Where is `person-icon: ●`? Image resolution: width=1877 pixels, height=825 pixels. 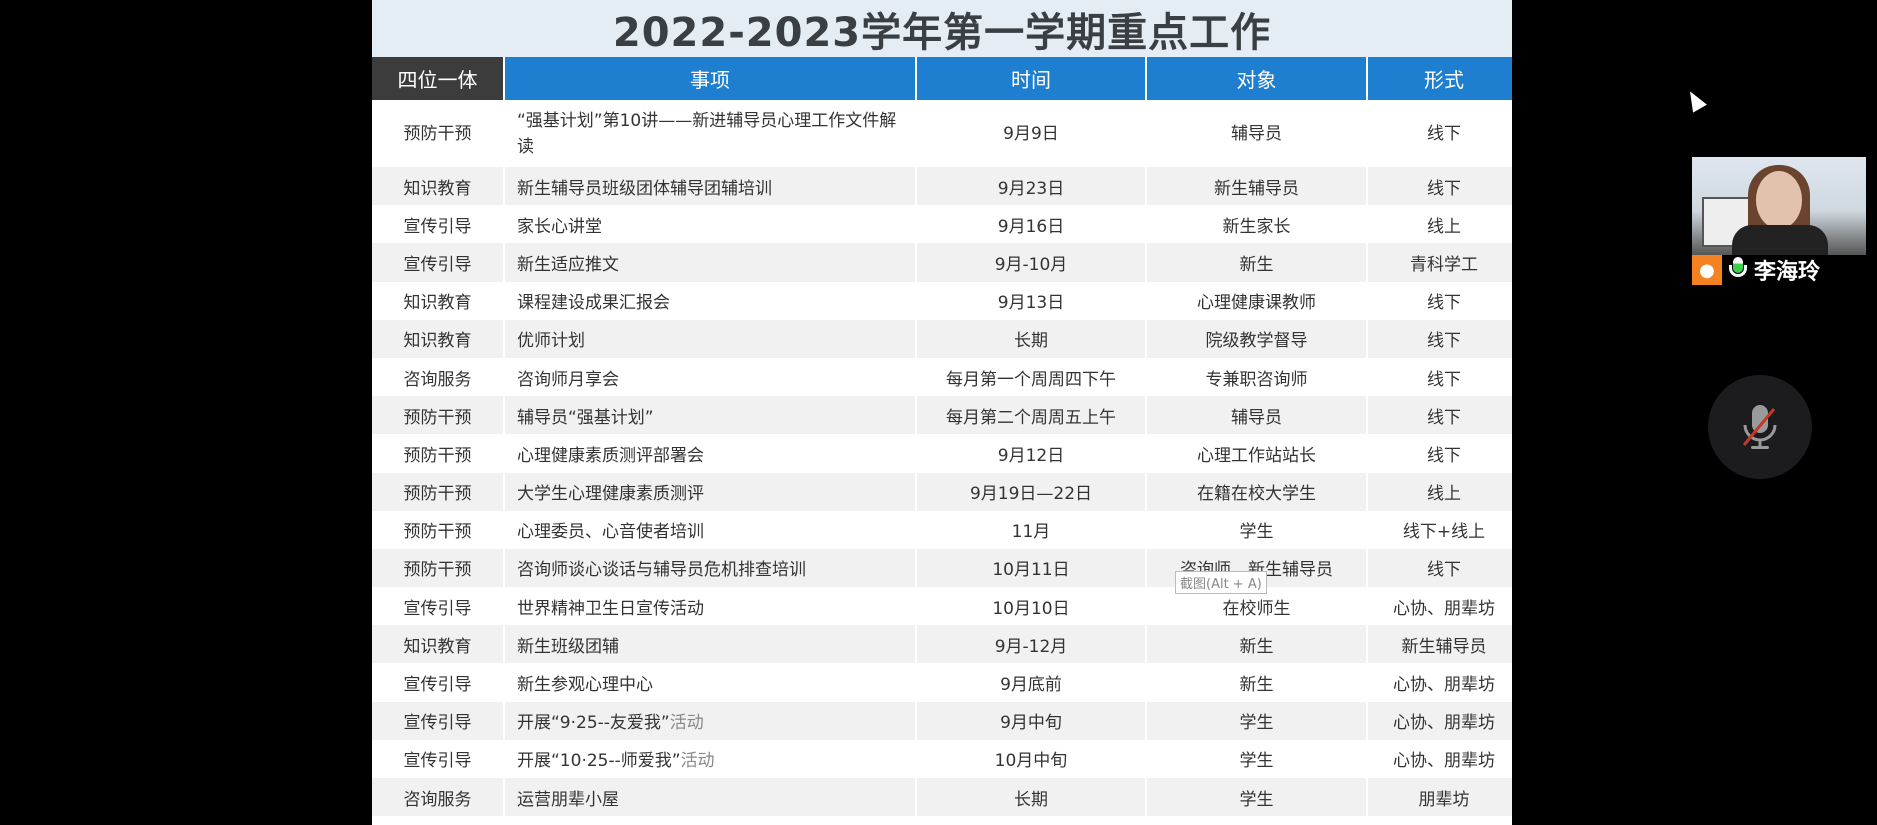 person-icon: ● is located at coordinates (1707, 270).